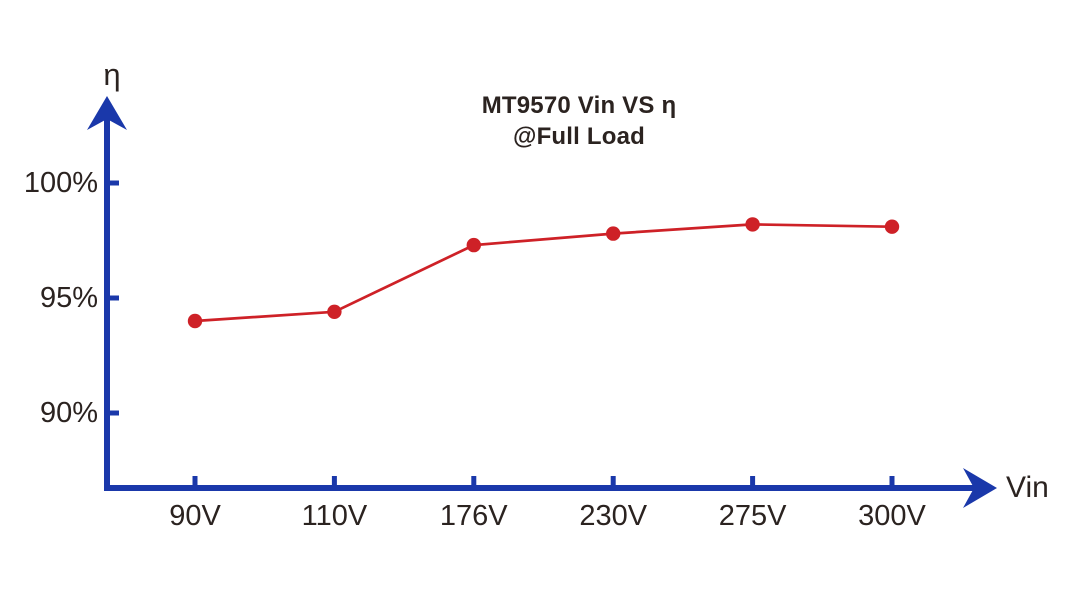 The image size is (1080, 595). Describe the element at coordinates (892, 516) in the screenshot. I see `x-tick-label: 300V` at that location.